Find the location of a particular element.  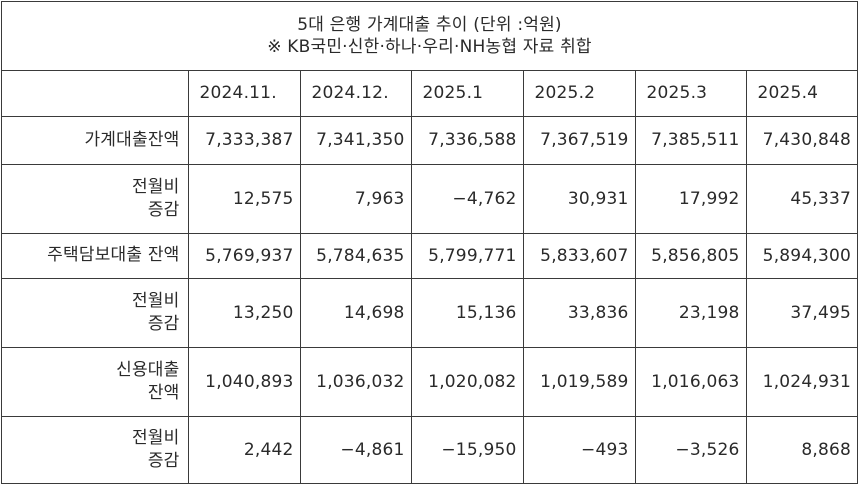

row-label: 가계대출잔액 is located at coordinates (95, 140).